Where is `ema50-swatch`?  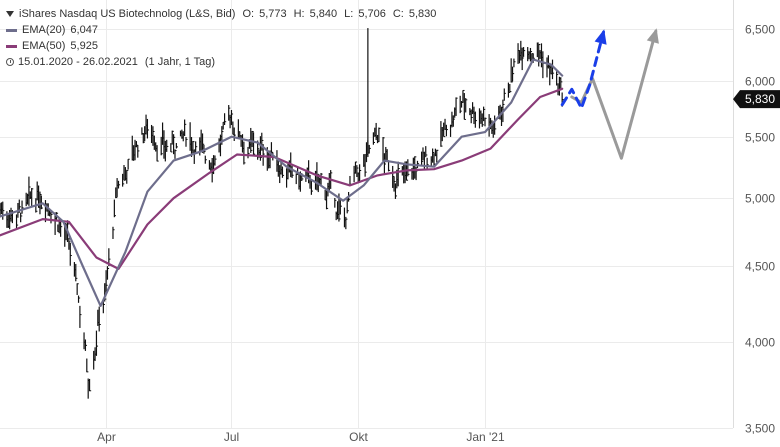
ema50-swatch is located at coordinates (11, 46).